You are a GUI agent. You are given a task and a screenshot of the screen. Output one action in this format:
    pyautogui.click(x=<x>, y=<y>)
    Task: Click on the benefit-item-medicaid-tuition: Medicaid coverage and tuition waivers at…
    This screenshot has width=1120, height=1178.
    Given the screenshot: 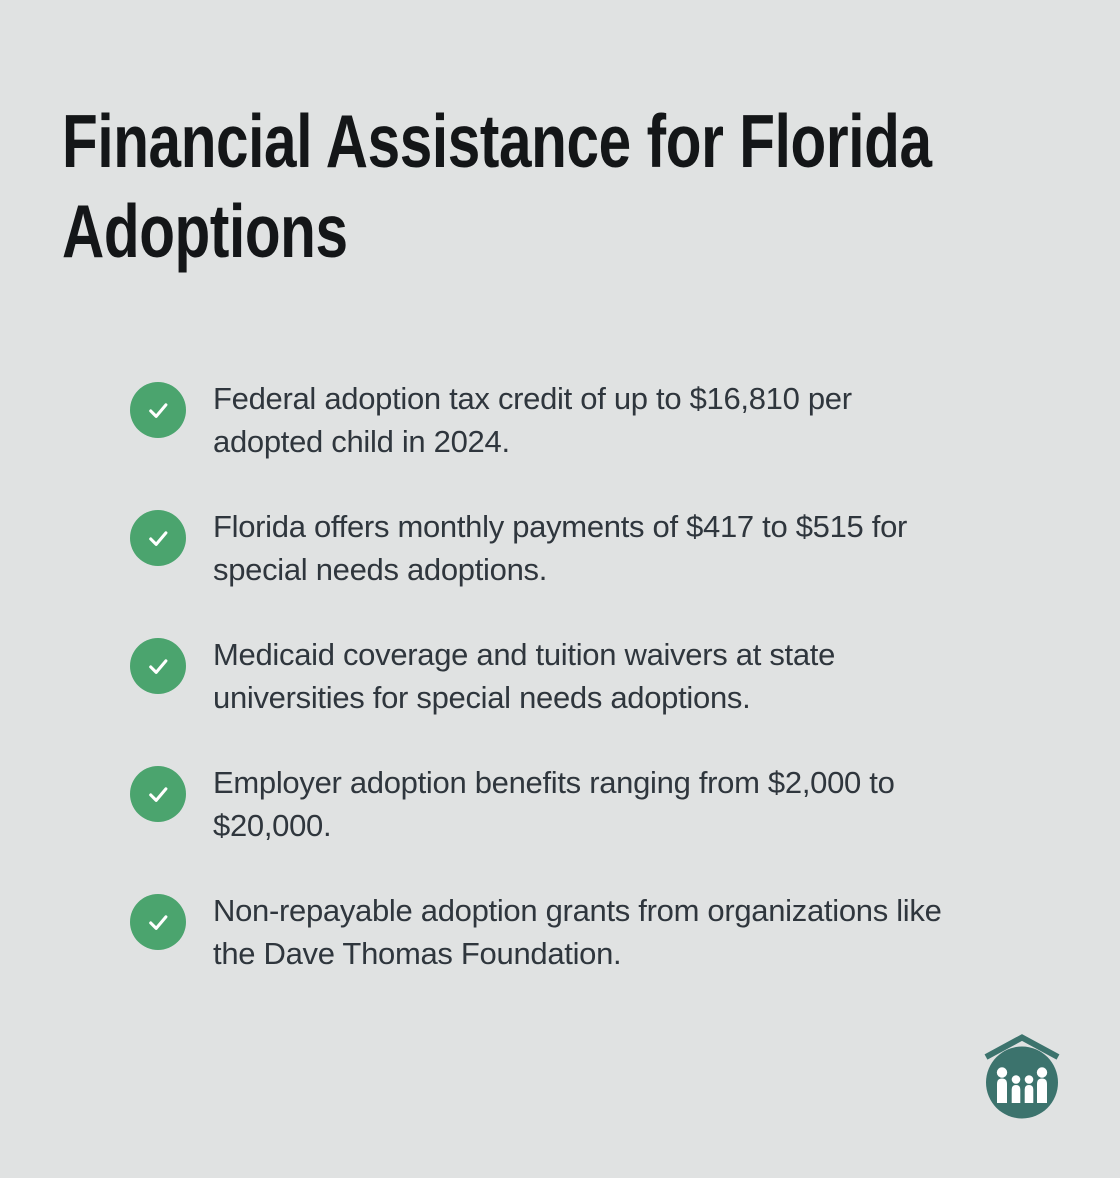 What is the action you would take?
    pyautogui.click(x=536, y=676)
    